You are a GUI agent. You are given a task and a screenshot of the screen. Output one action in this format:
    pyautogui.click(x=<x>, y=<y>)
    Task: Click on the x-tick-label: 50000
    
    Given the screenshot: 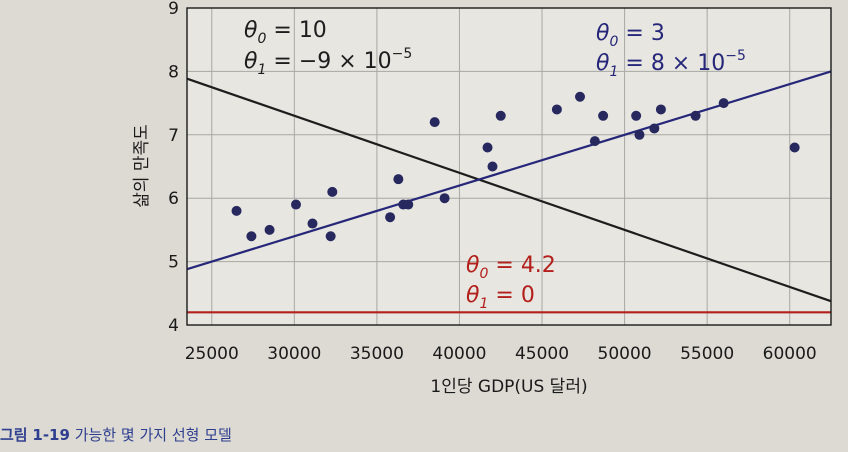 What is the action you would take?
    pyautogui.click(x=625, y=354)
    